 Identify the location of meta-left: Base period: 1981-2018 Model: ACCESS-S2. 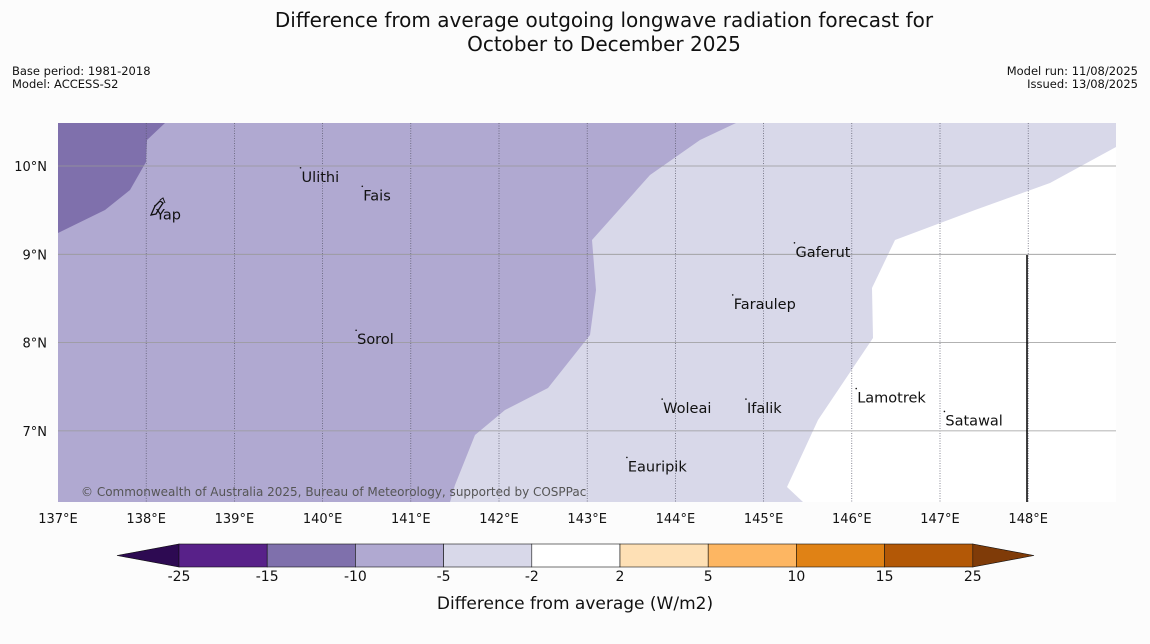
(81, 78).